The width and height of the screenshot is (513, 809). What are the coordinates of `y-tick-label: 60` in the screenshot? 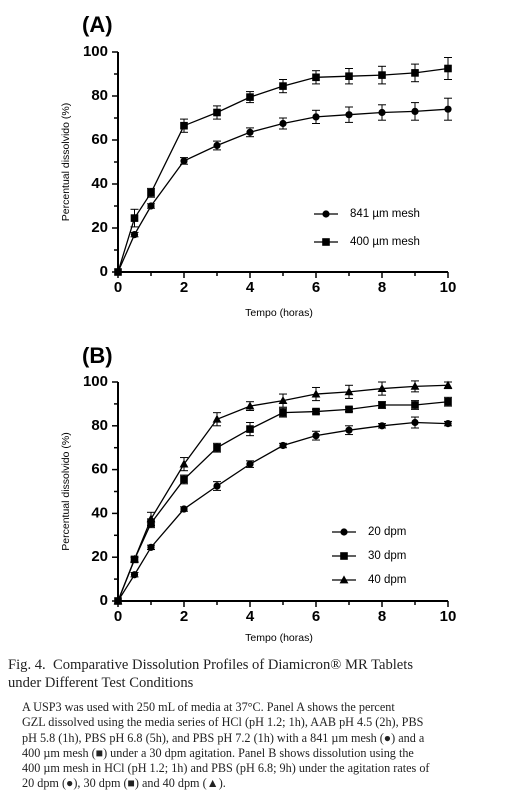 It's located at (99, 469).